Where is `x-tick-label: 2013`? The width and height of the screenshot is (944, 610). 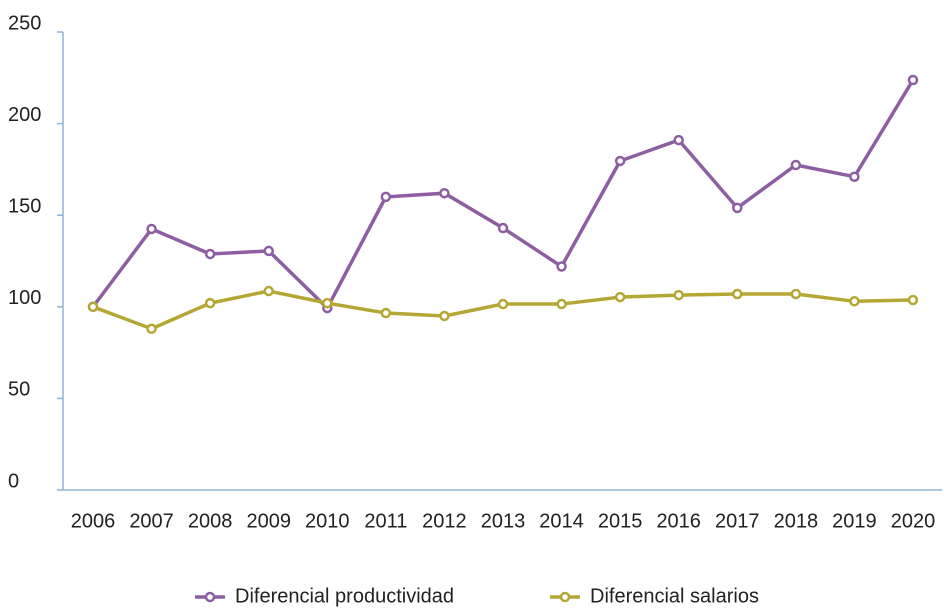
x-tick-label: 2013 is located at coordinates (503, 521).